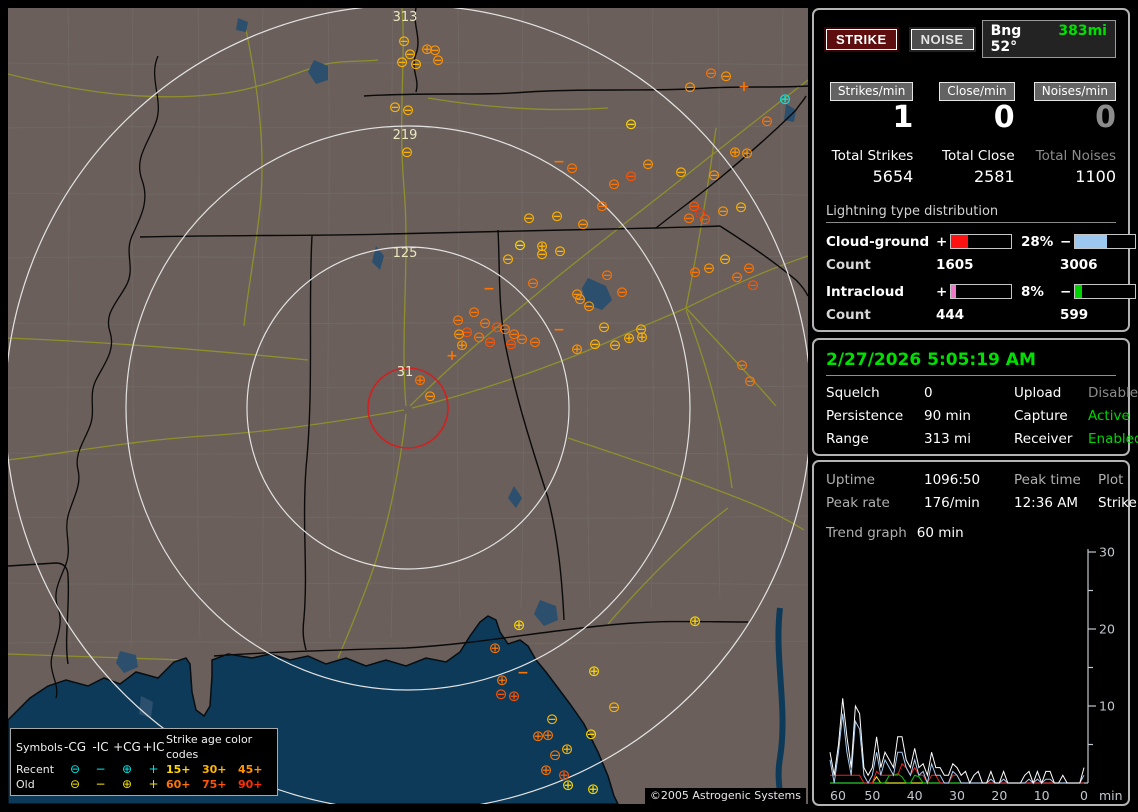  Describe the element at coordinates (100, 746) in the screenshot. I see `legend-header-ic-neg: -IC` at that location.